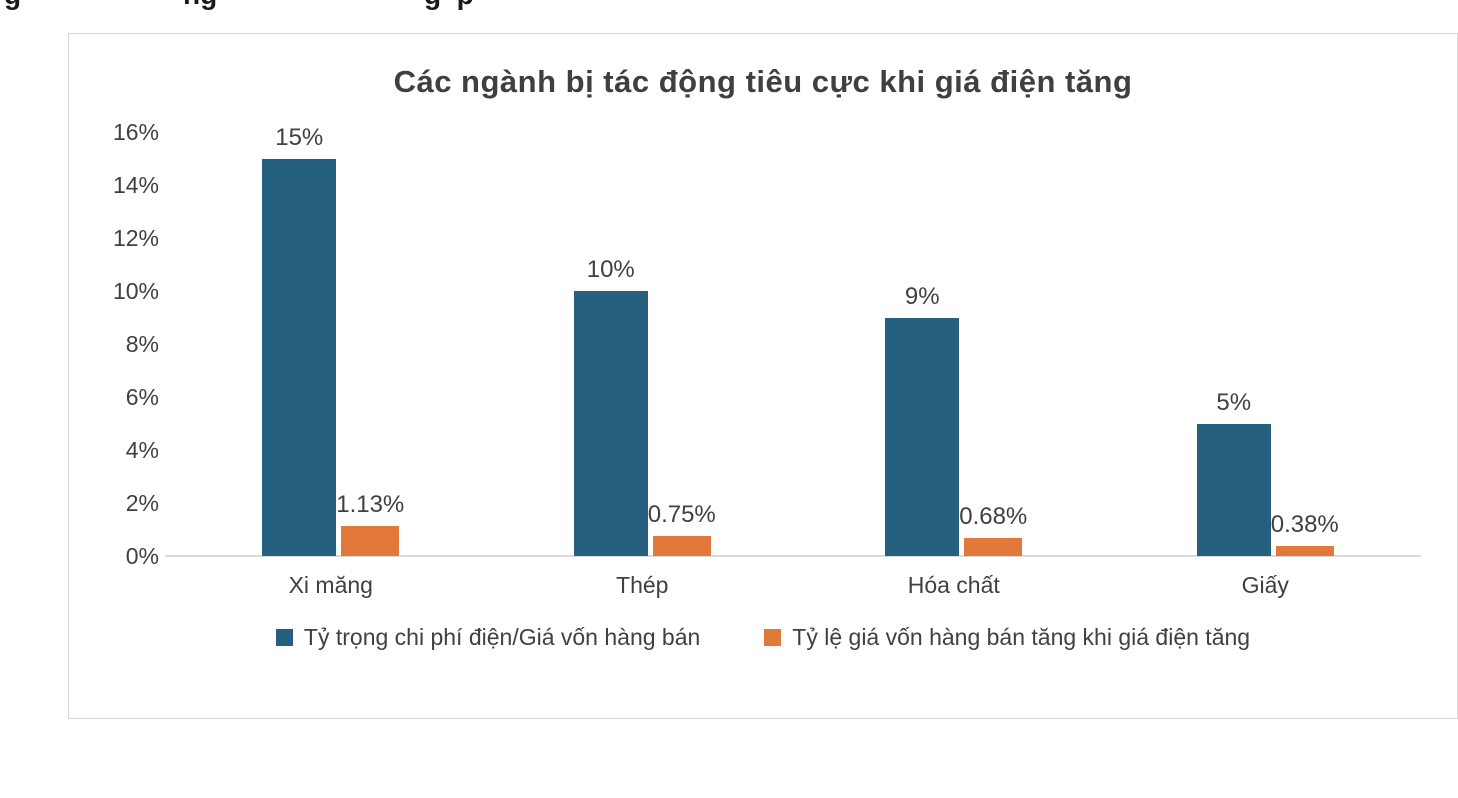  I want to click on bar-wrap: 9%, so click(922, 419).